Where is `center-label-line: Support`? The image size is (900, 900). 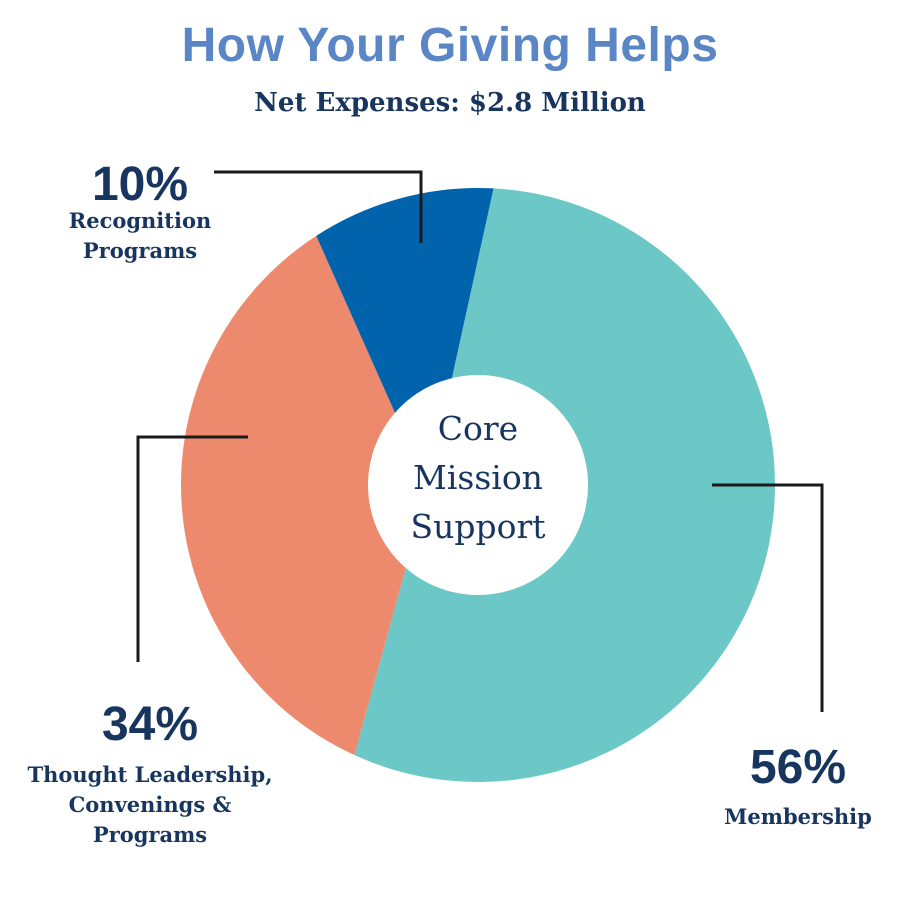
center-label-line: Support is located at coordinates (477, 526).